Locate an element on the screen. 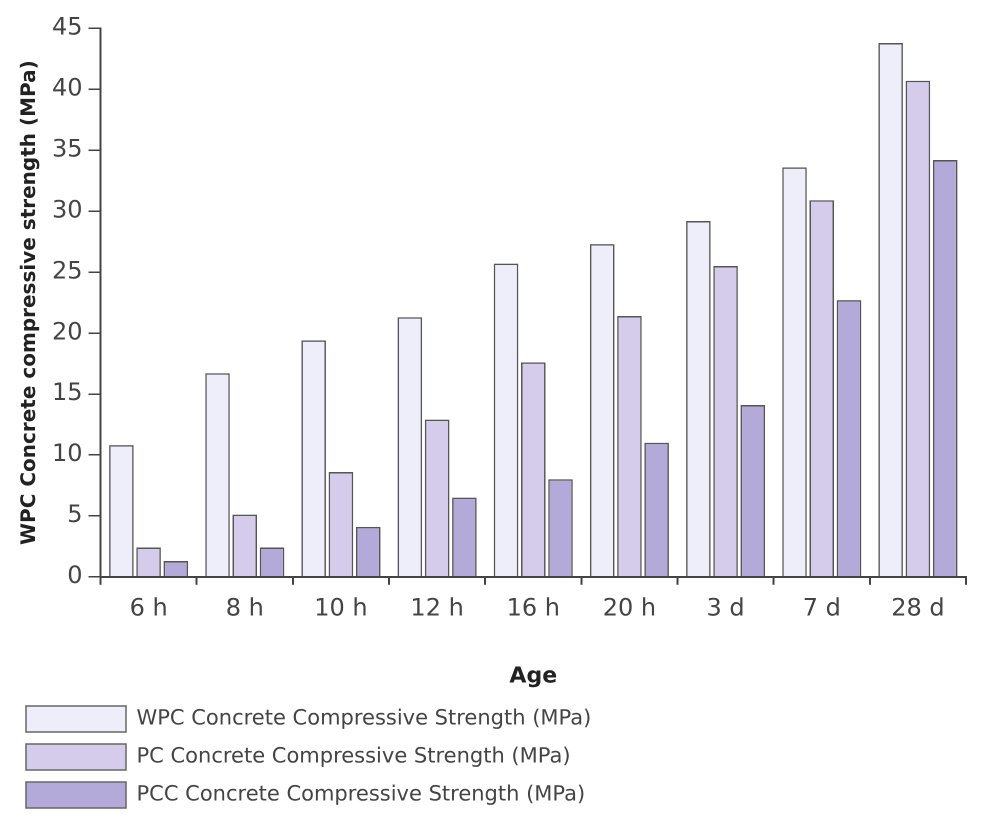 This screenshot has height=828, width=984. y-tick-label: 0 is located at coordinates (75, 575).